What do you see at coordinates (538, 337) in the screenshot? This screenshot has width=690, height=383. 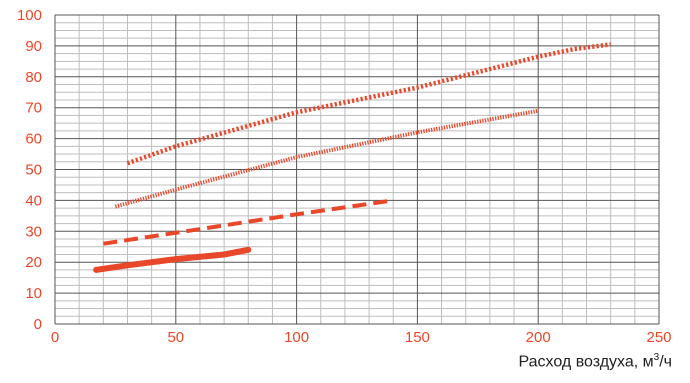 I see `x-tick-label: 200` at bounding box center [538, 337].